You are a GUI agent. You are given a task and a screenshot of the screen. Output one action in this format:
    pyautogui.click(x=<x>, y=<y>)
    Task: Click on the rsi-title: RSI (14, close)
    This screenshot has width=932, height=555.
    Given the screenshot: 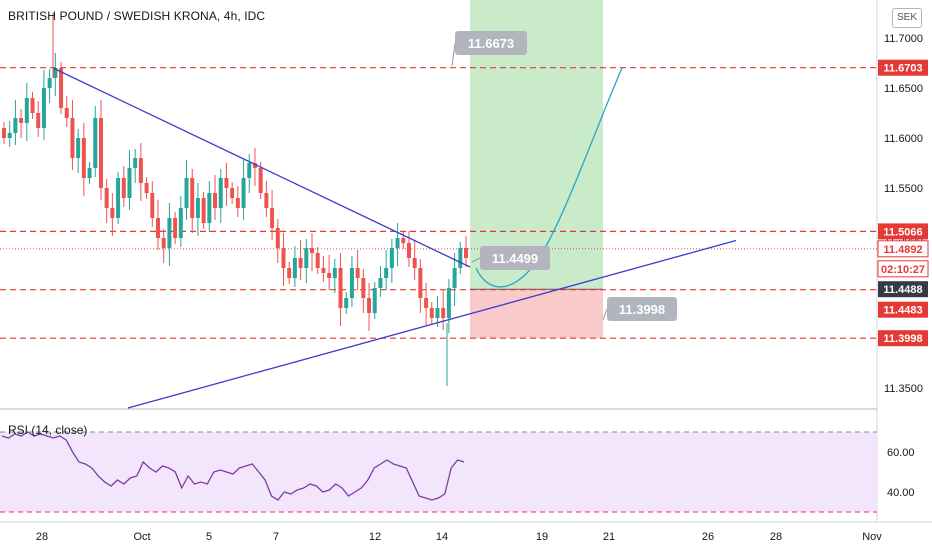 What is the action you would take?
    pyautogui.click(x=48, y=430)
    